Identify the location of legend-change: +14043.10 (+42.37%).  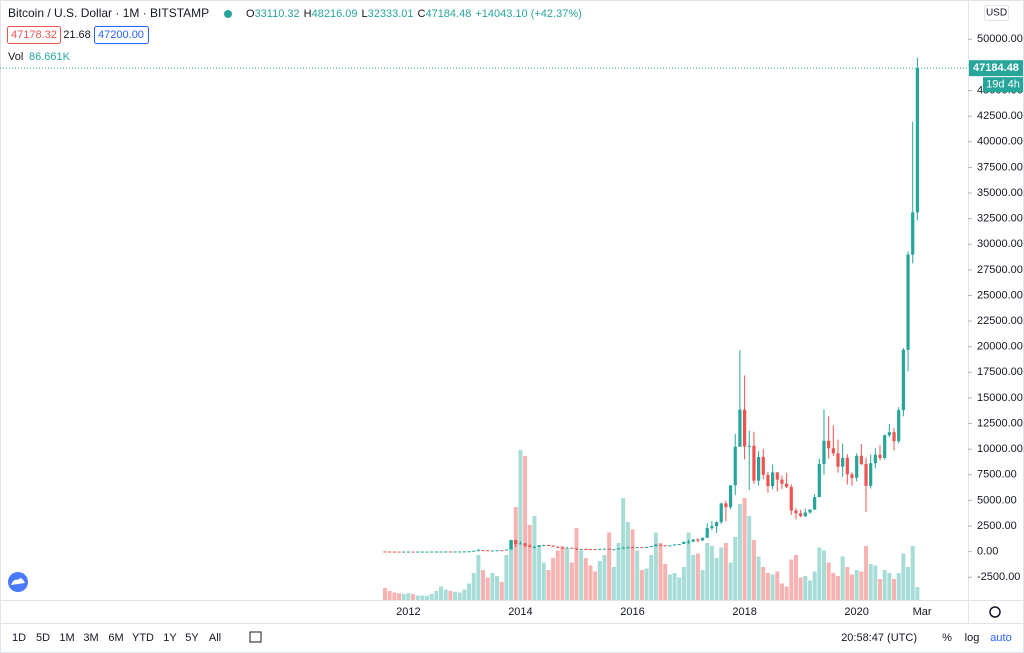
(528, 14).